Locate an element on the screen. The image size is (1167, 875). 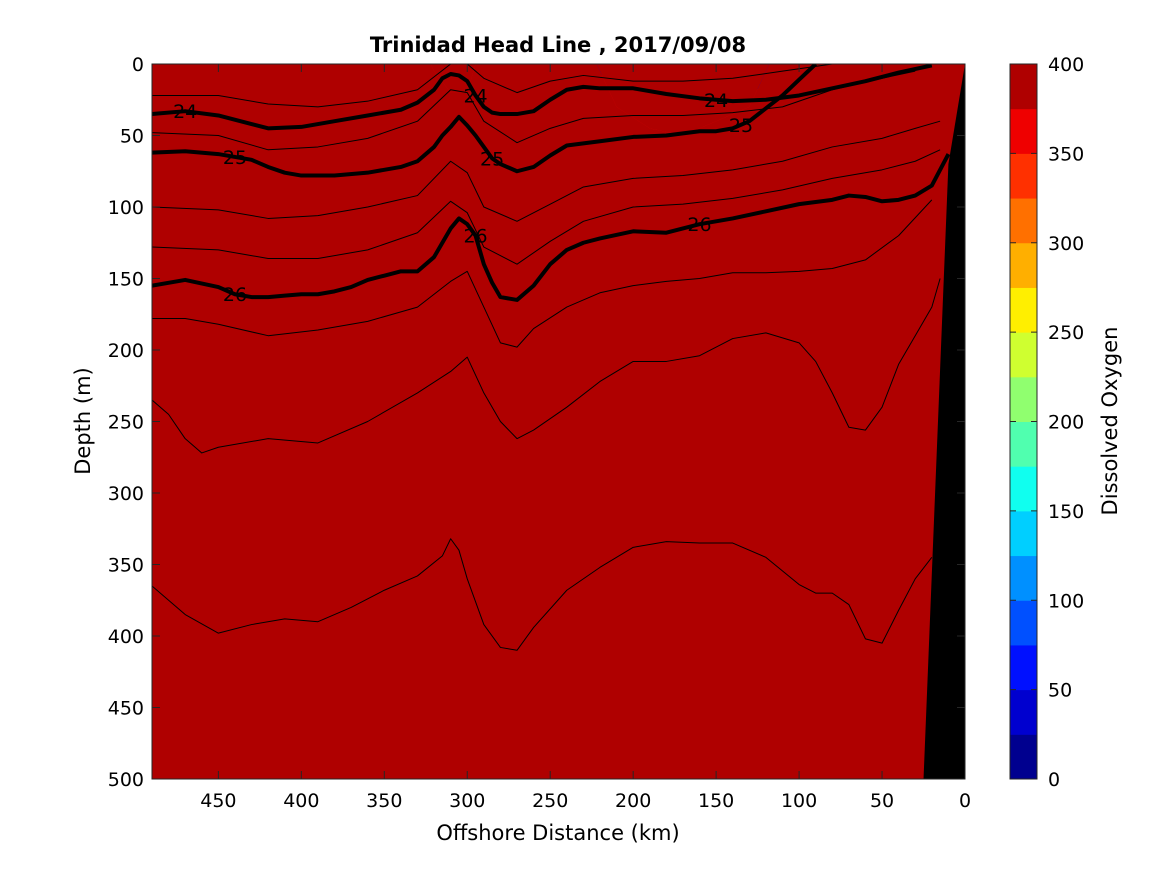
x-tick-label: 450 is located at coordinates (218, 801).